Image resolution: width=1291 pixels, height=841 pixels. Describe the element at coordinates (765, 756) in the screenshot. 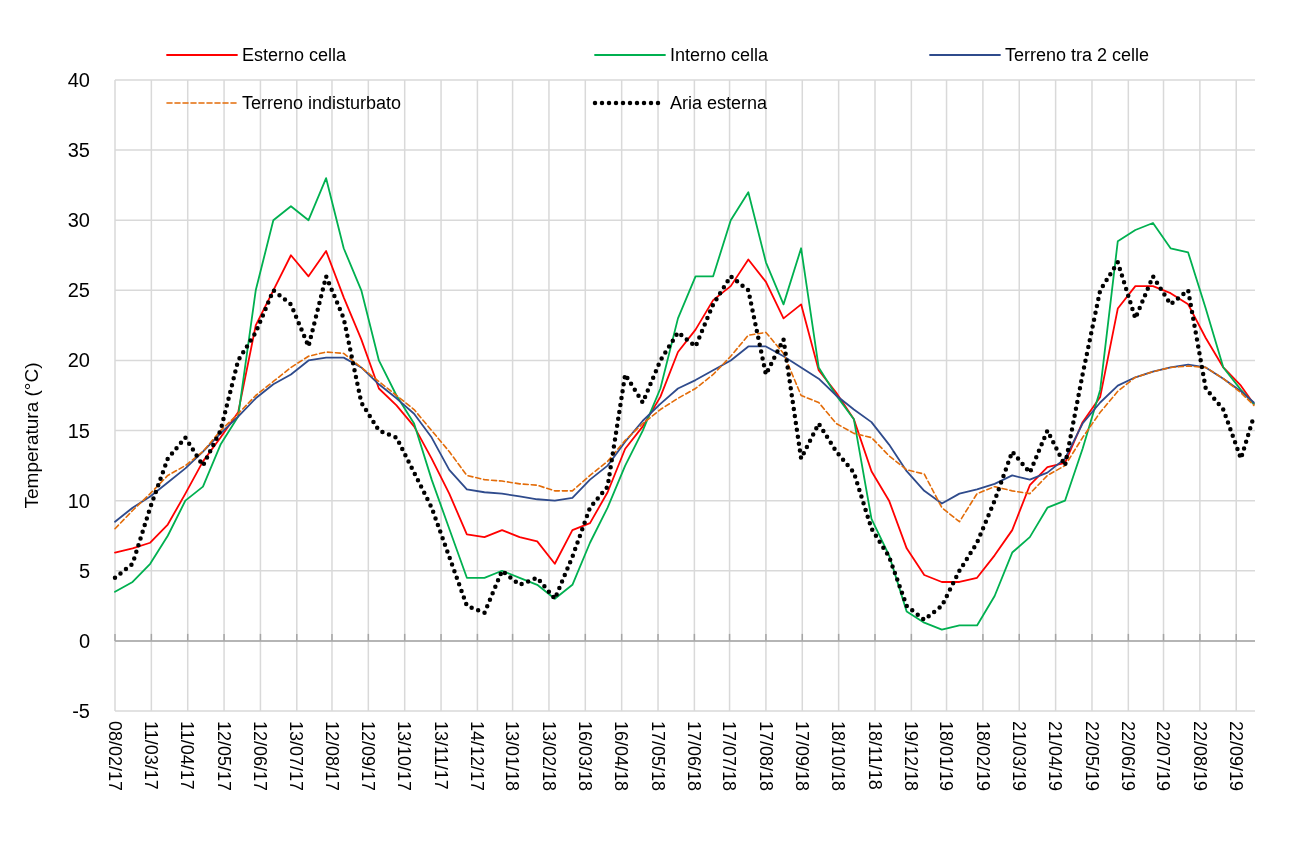

I see `x-tick-label: 17/08/18` at that location.